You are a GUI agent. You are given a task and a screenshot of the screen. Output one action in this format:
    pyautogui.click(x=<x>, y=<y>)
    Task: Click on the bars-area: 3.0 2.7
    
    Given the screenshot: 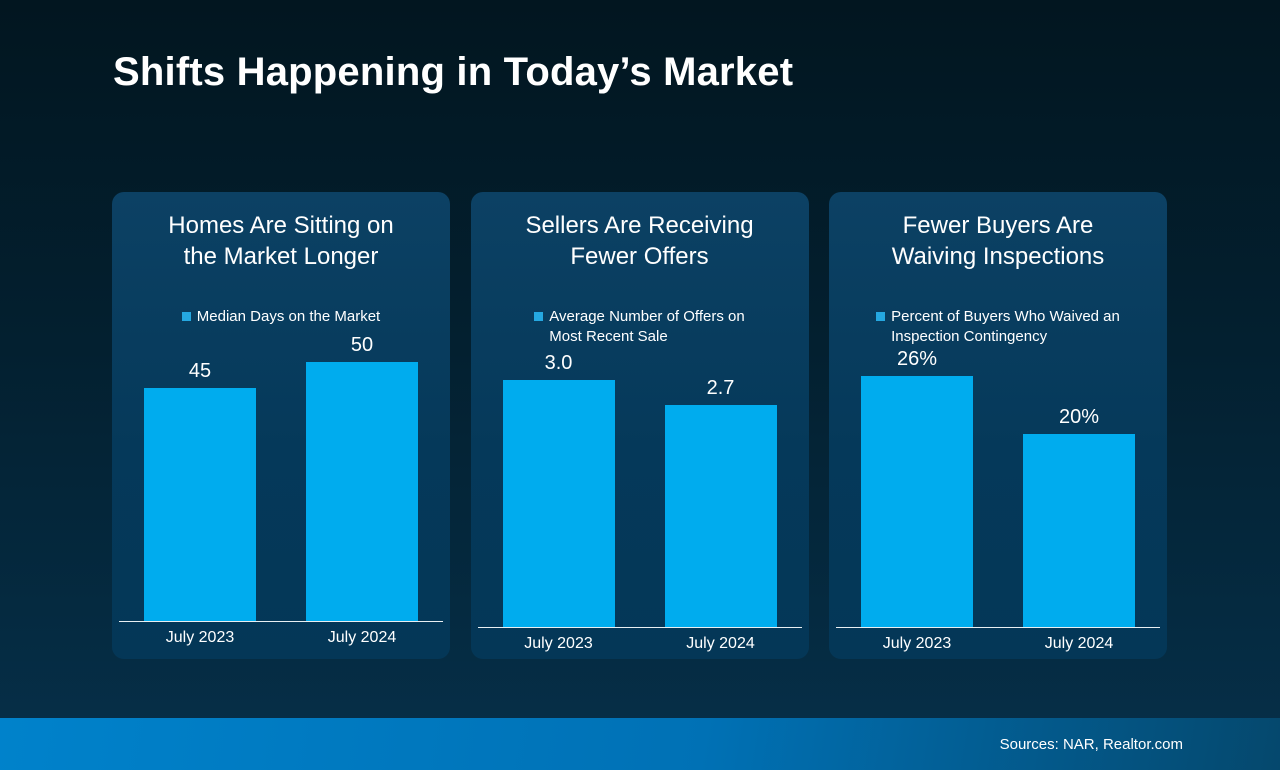 What is the action you would take?
    pyautogui.click(x=640, y=487)
    